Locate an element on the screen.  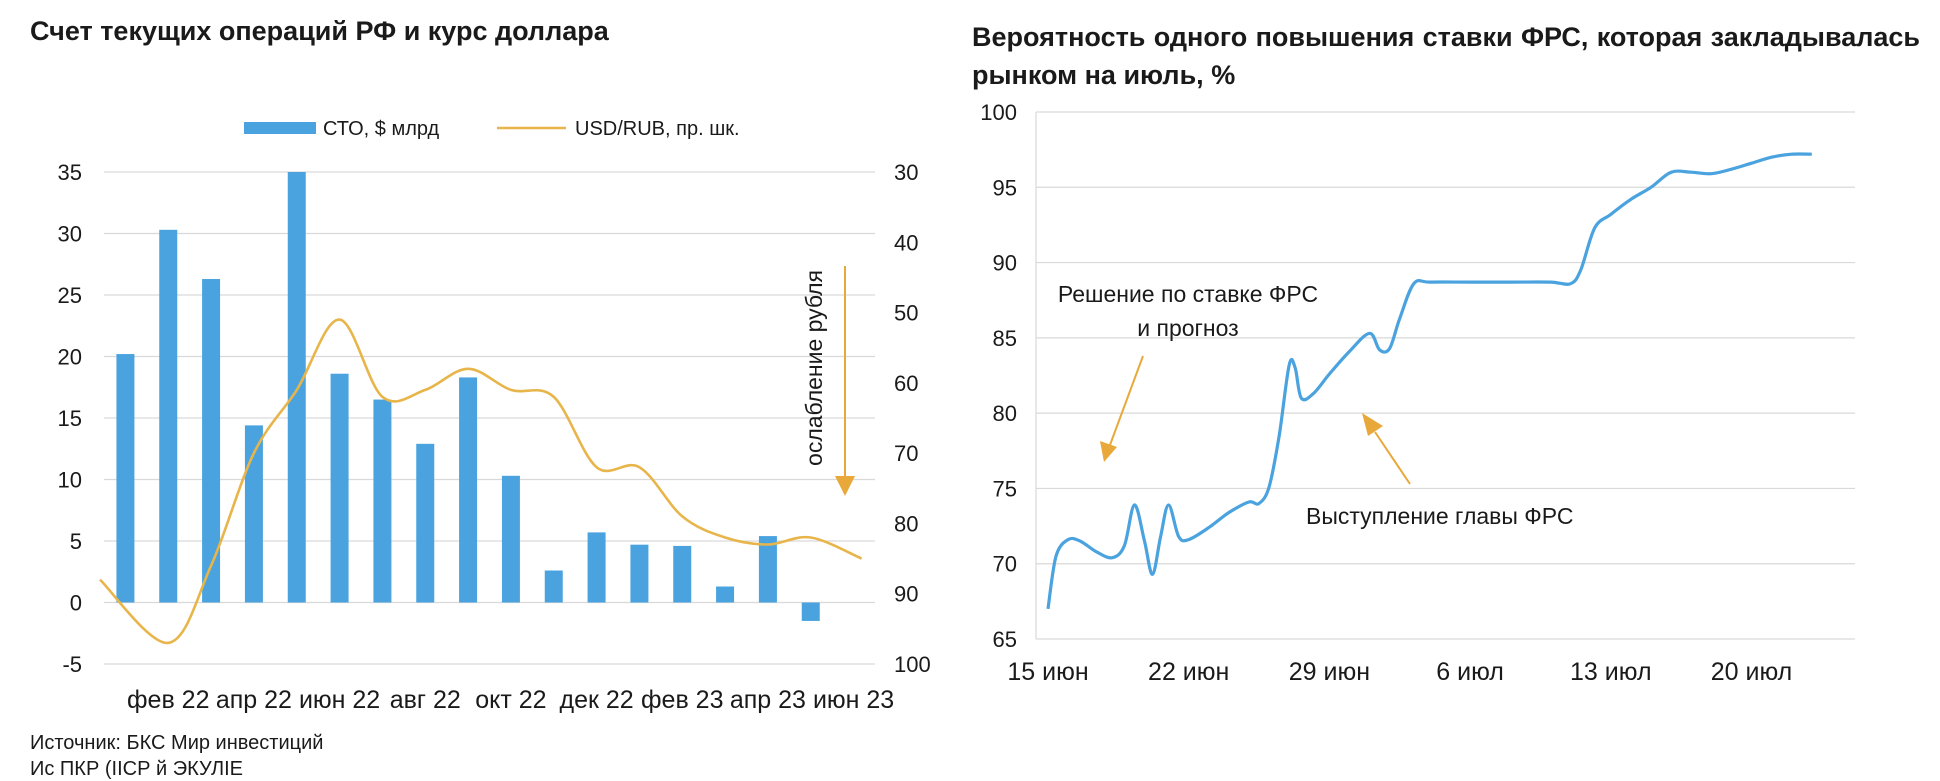
annotation-text: Решение по ставке ФРС is located at coordinates (1188, 294).